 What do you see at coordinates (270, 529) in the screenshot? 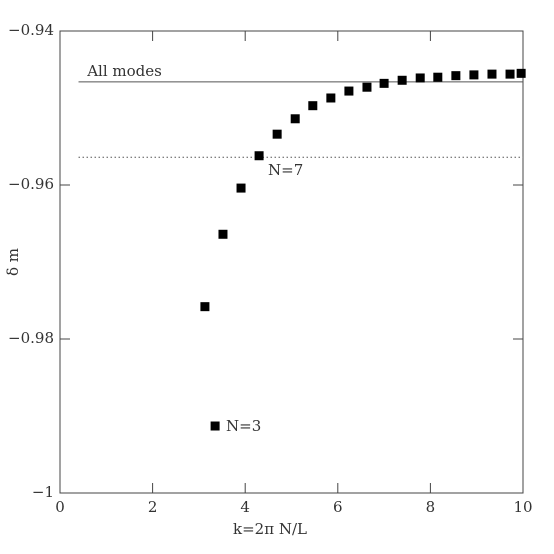
I see `x-axis-label: k=2π N/L` at bounding box center [270, 529].